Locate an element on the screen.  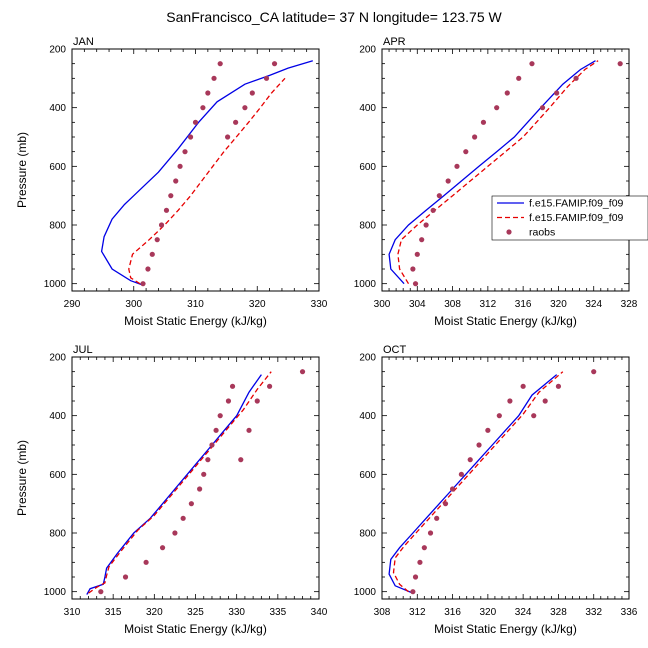
plot-frame-apr is located at coordinates (505, 170).